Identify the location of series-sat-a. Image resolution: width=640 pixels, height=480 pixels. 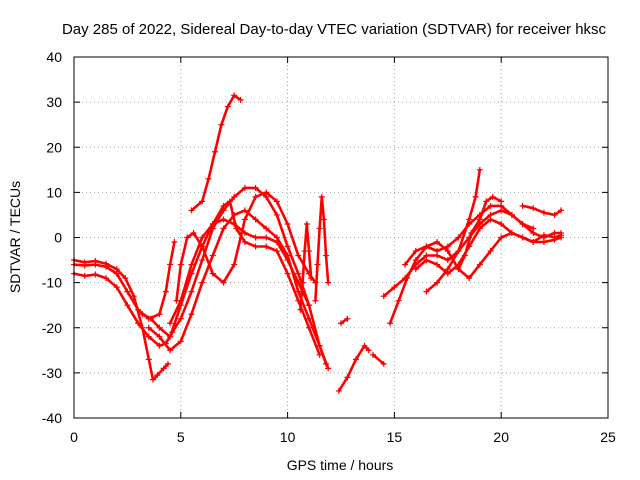
(121, 319).